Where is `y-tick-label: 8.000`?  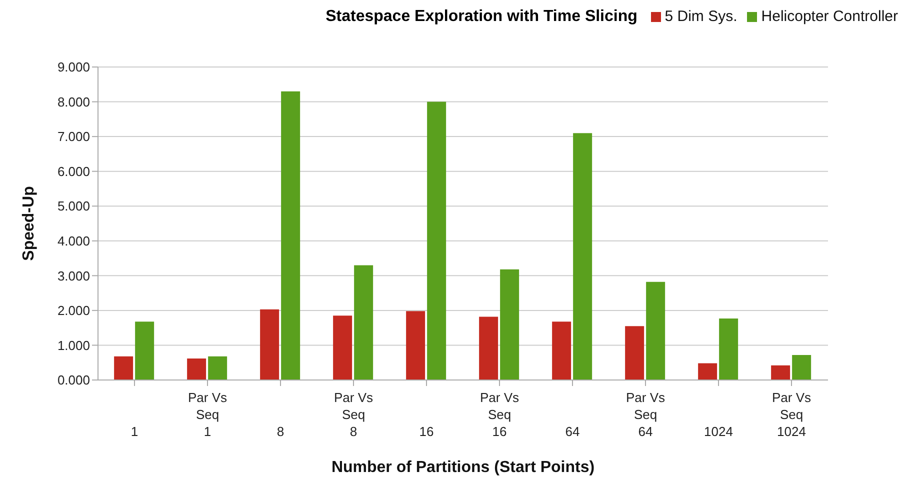 y-tick-label: 8.000 is located at coordinates (73, 102).